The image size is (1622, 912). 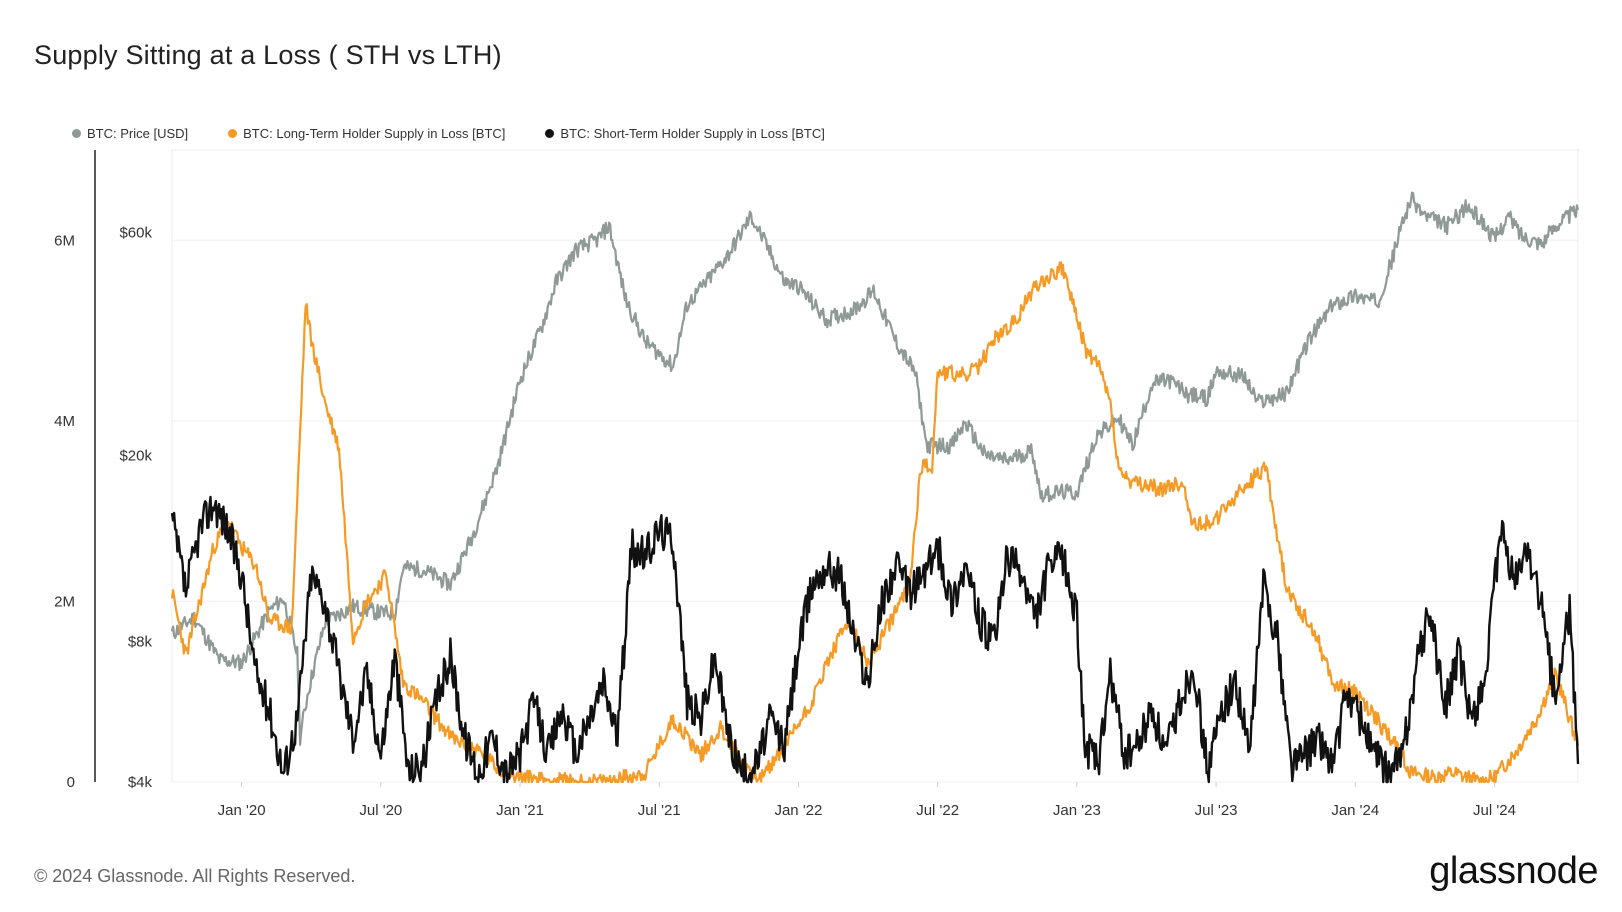 What do you see at coordinates (138, 133) in the screenshot?
I see `legend-label-price: BTC: Price [USD]` at bounding box center [138, 133].